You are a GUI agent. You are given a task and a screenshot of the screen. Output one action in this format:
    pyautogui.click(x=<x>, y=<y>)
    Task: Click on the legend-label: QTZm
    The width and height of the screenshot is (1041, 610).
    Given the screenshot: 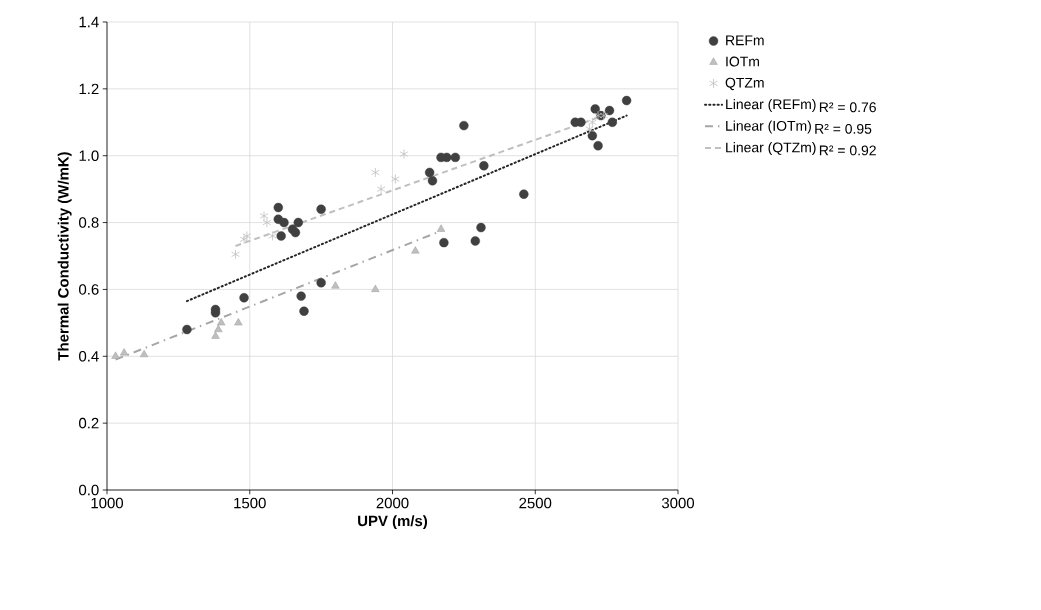 What is the action you would take?
    pyautogui.click(x=744, y=84)
    